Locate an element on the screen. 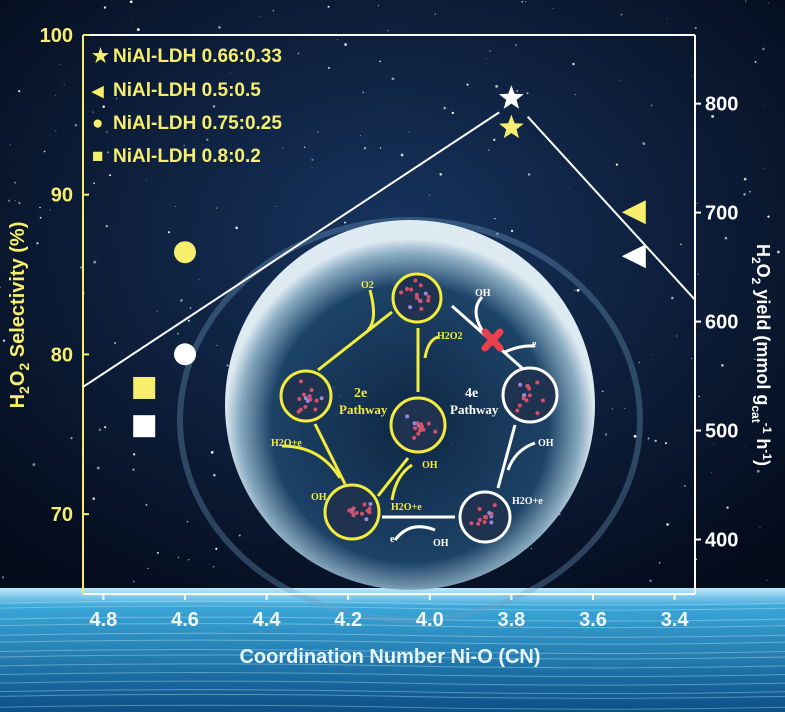 The width and height of the screenshot is (785, 712). y-right-tick-label: 600 is located at coordinates (721, 323).